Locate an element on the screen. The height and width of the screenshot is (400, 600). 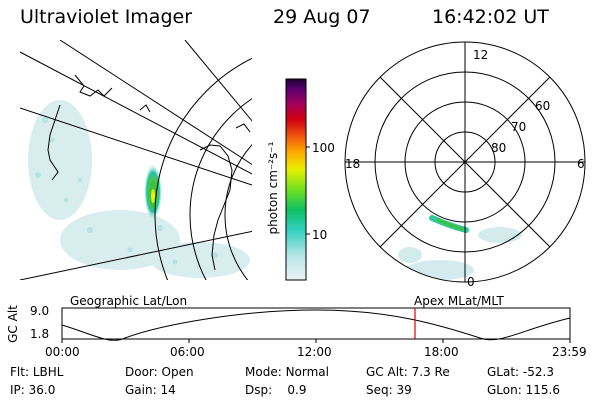
date-label: 29 Aug 07 is located at coordinates (322, 17).